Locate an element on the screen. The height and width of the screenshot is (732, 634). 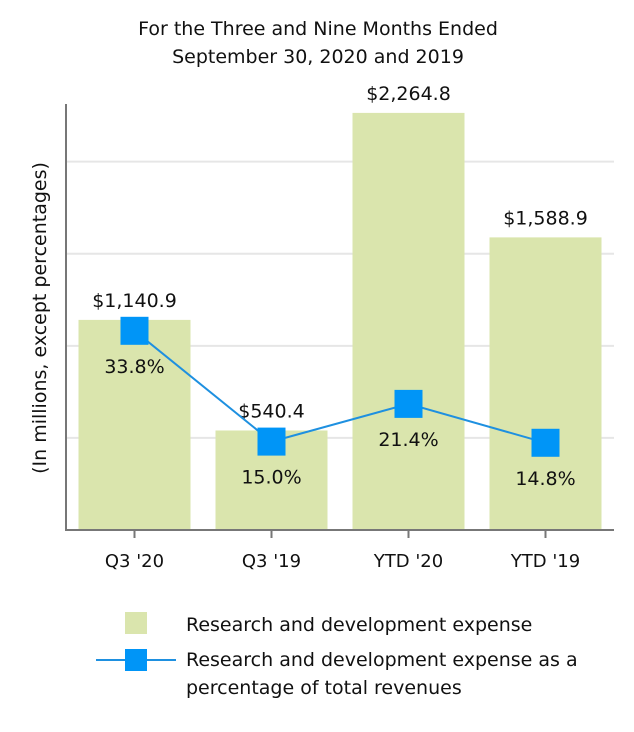
legend-label-bar: Research and development expense is located at coordinates (359, 625).